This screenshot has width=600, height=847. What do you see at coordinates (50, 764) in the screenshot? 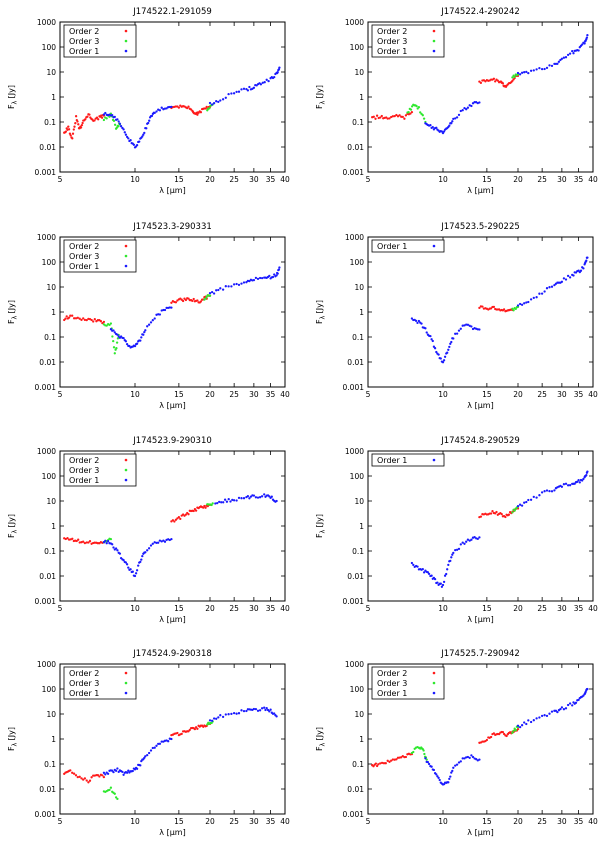
I see `chart-7-ytick-label: 0.1` at bounding box center [50, 764].